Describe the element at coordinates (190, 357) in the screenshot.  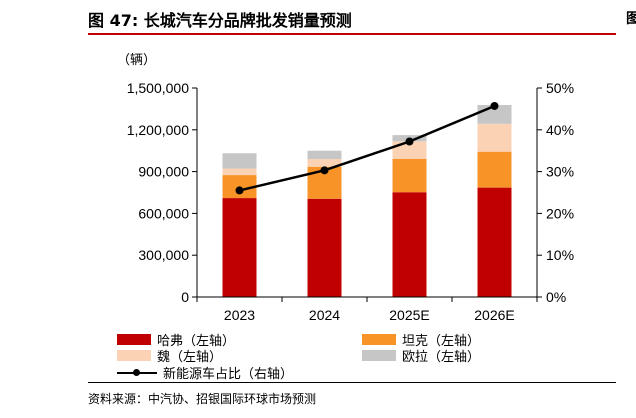
I see `legend-label-wey: 魏（左轴）` at that location.